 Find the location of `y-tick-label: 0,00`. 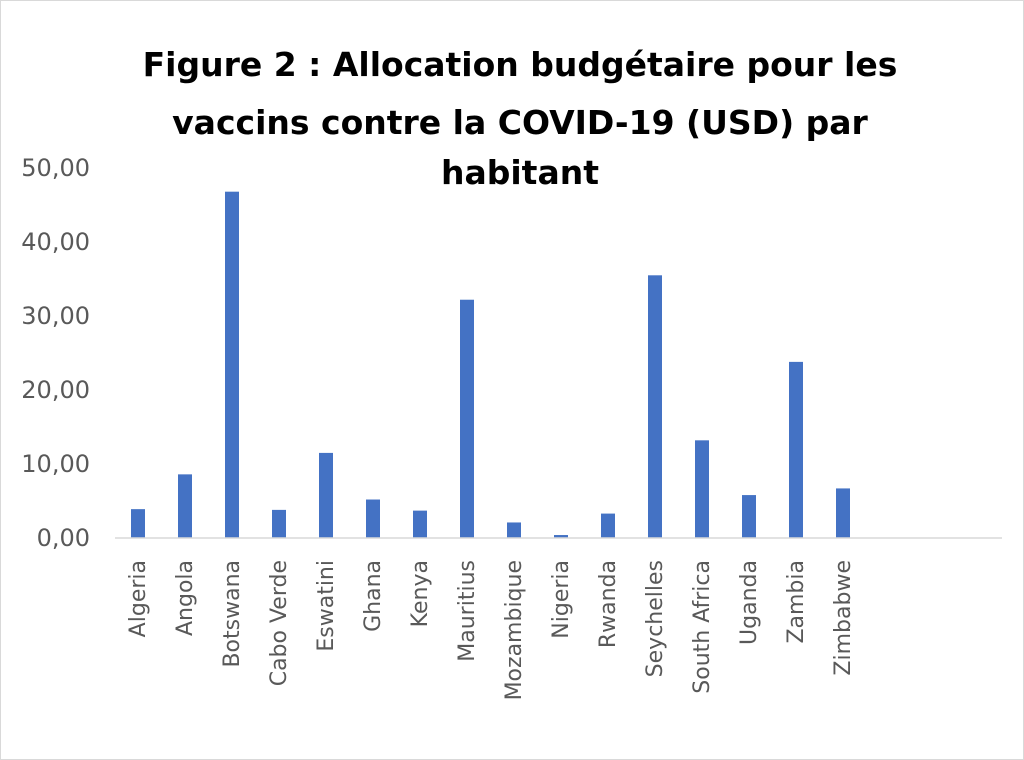

y-tick-label: 0,00 is located at coordinates (63, 538).